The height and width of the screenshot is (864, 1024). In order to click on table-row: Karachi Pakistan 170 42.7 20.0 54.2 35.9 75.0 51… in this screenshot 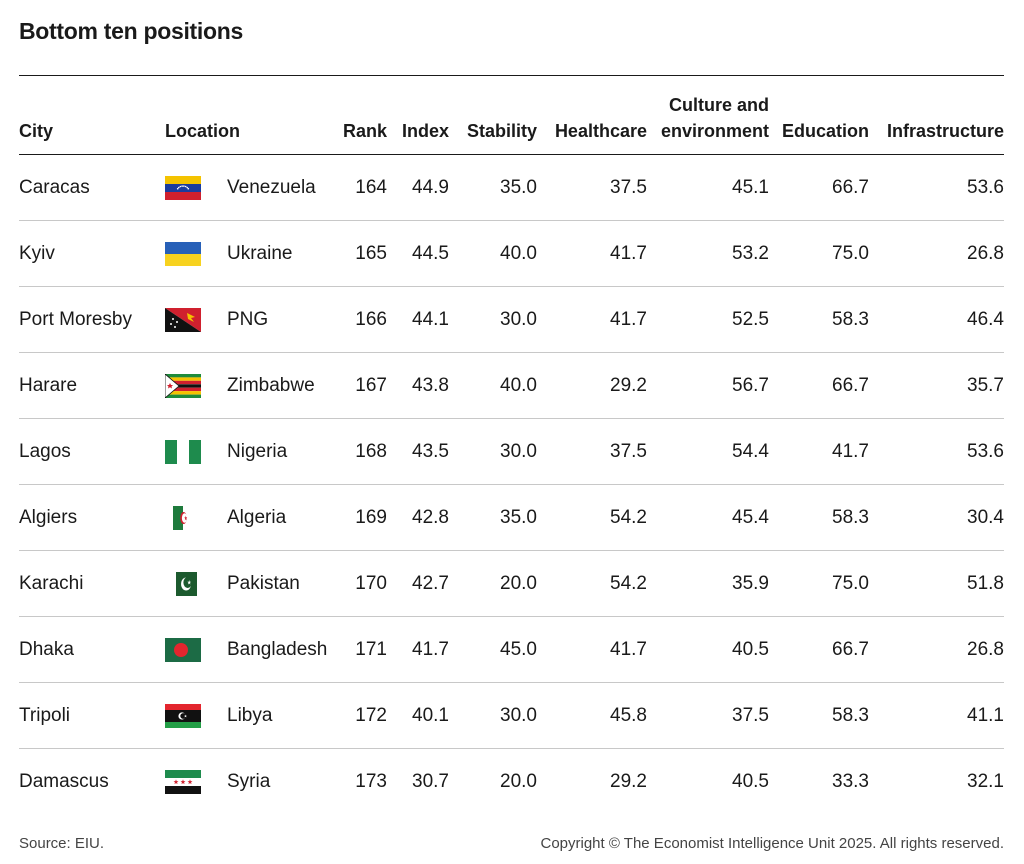, I will do `click(511, 583)`.